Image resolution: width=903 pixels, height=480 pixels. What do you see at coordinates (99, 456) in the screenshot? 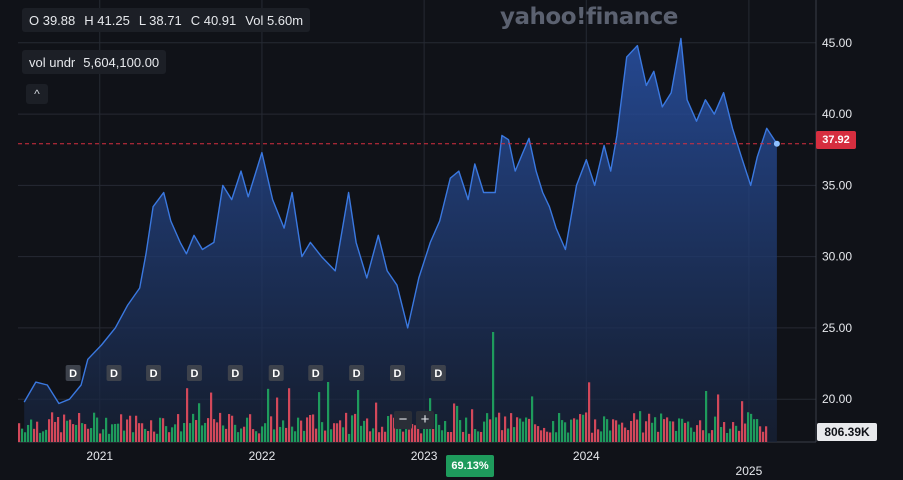
I see `x-tick-label: 2021` at bounding box center [99, 456].